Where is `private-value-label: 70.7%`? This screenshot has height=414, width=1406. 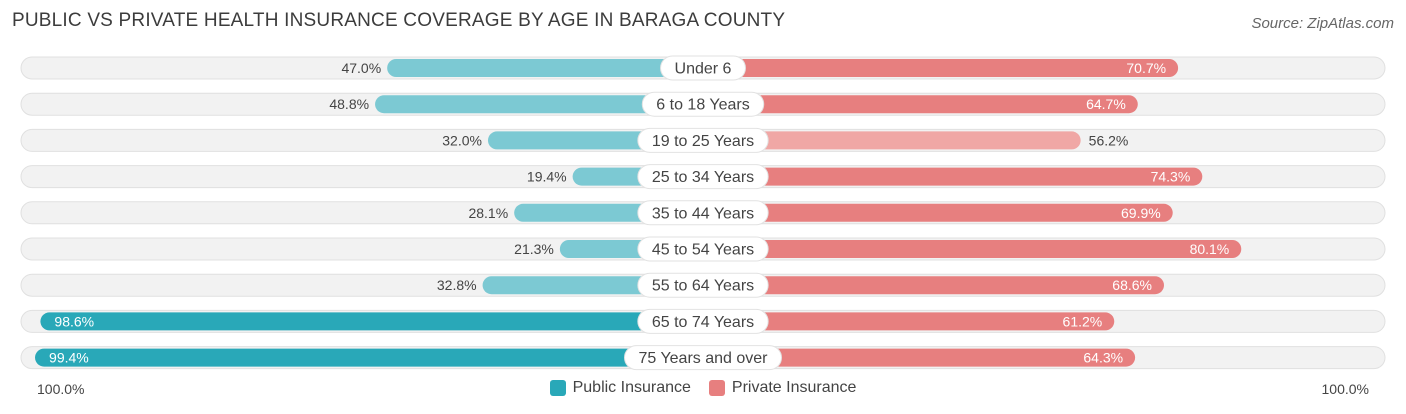
private-value-label: 70.7% is located at coordinates (1146, 68).